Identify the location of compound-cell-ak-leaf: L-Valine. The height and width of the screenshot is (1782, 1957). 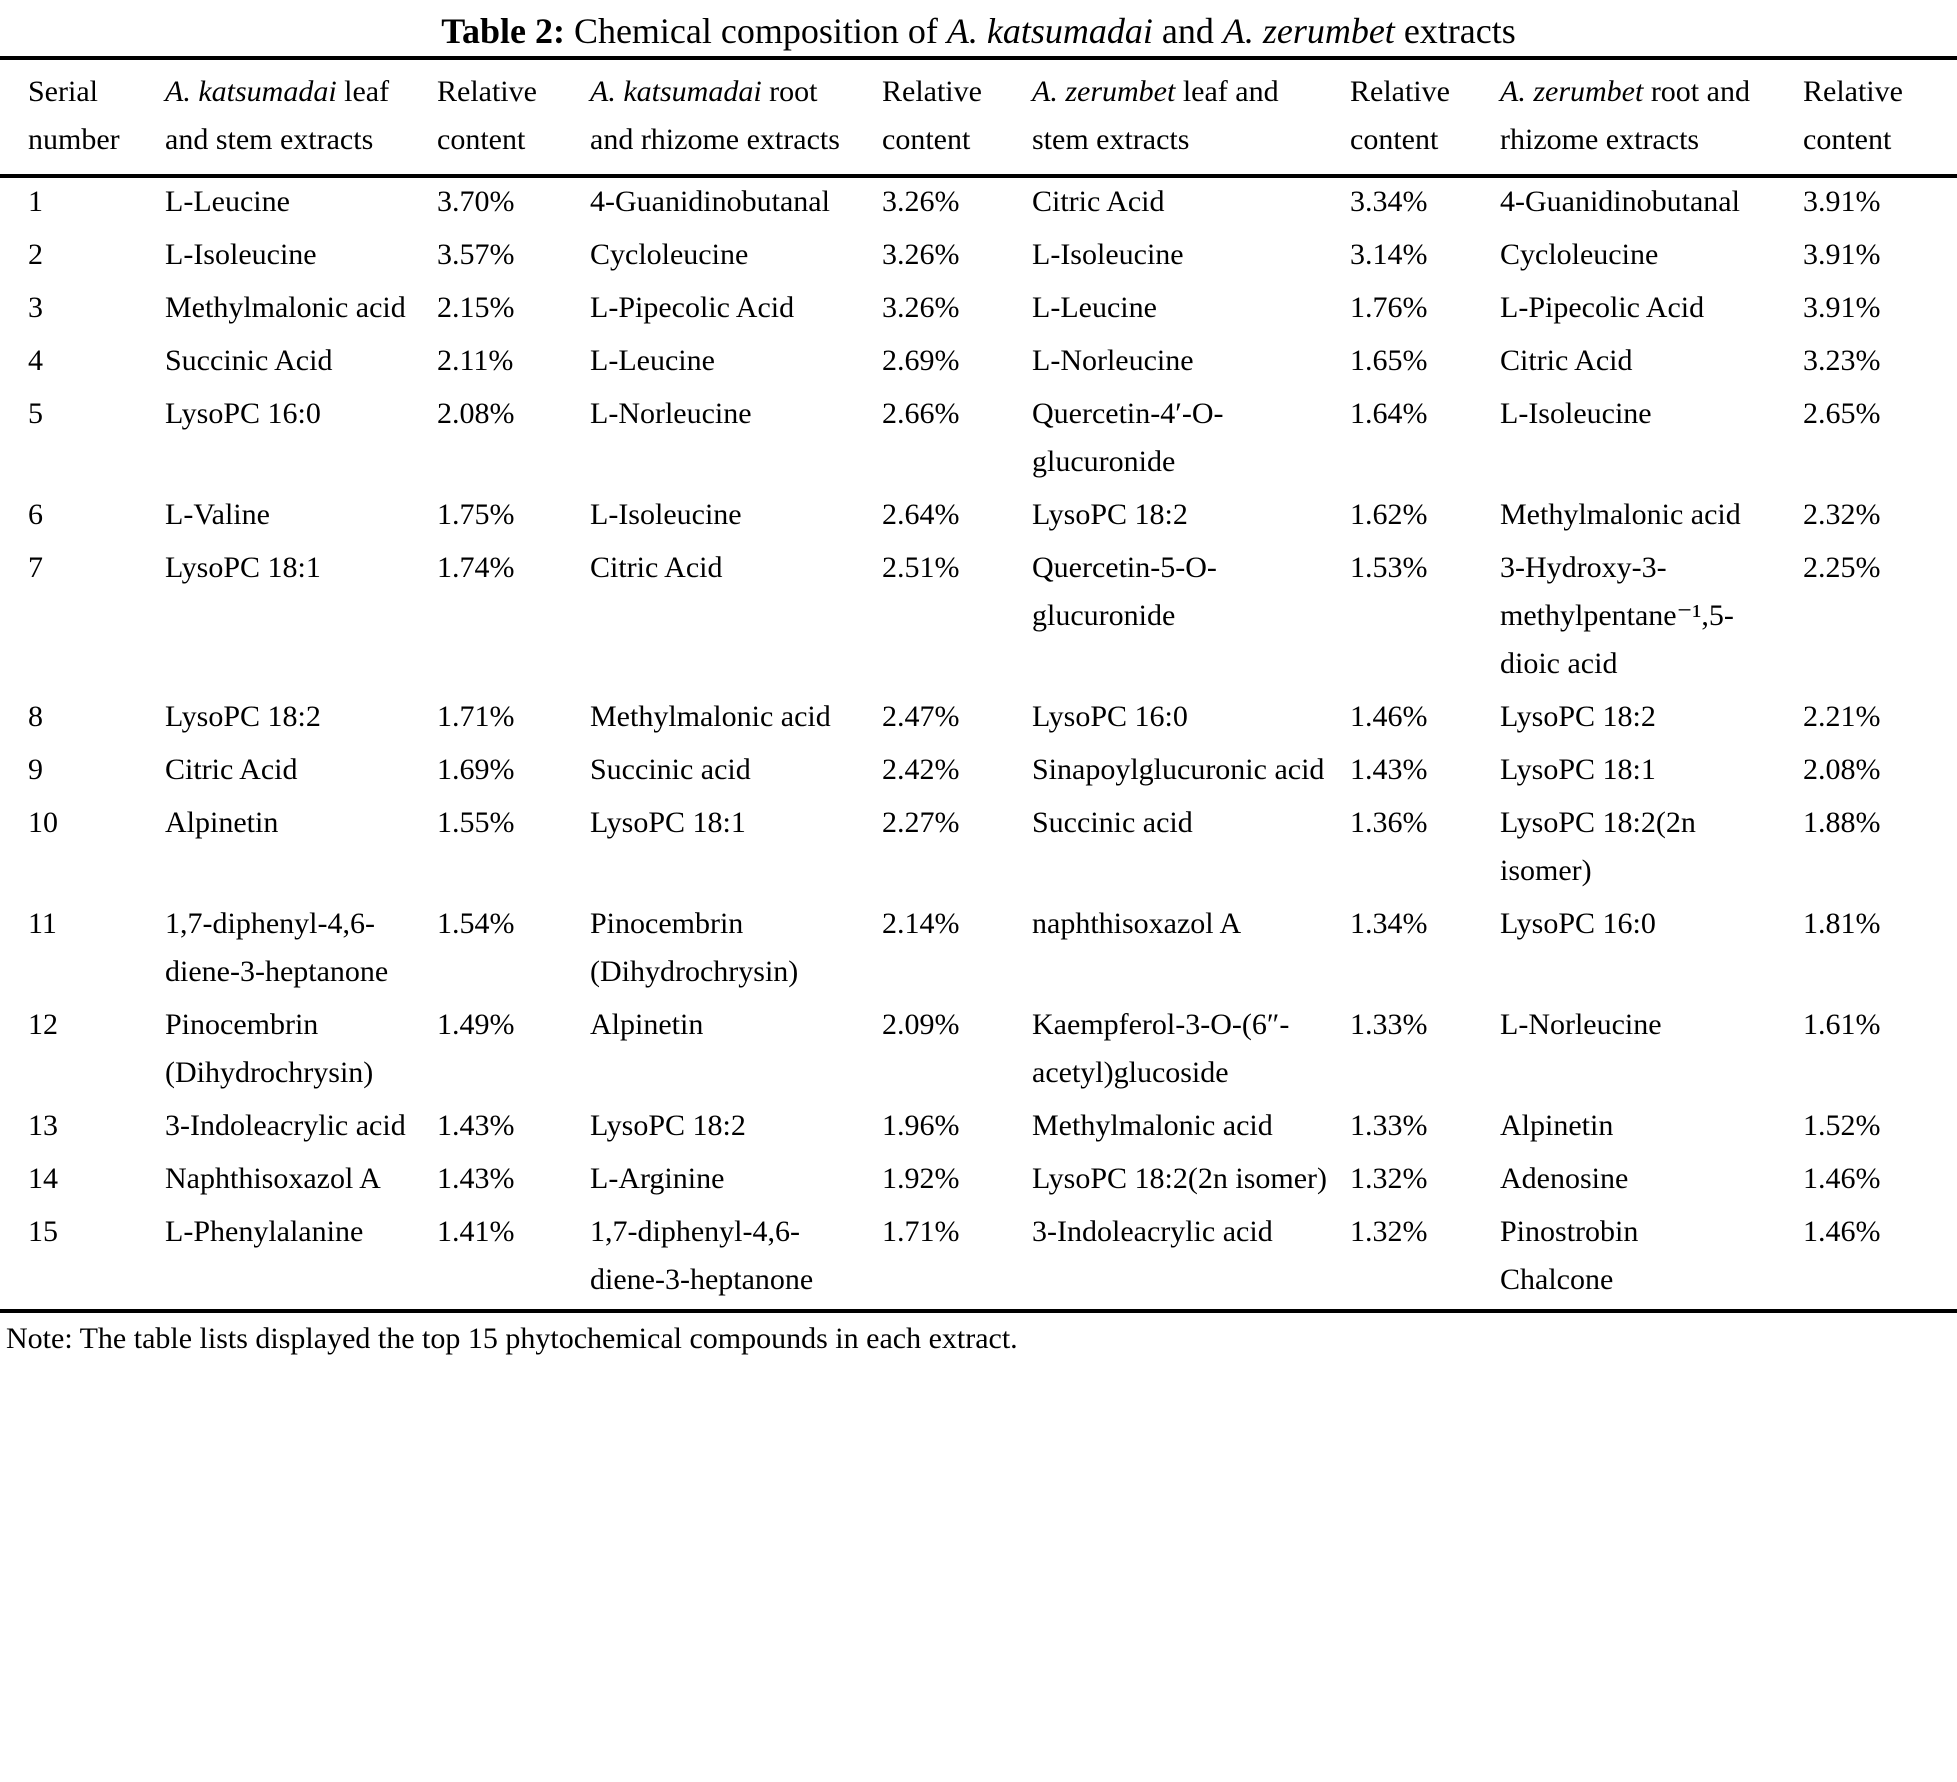
(217, 514).